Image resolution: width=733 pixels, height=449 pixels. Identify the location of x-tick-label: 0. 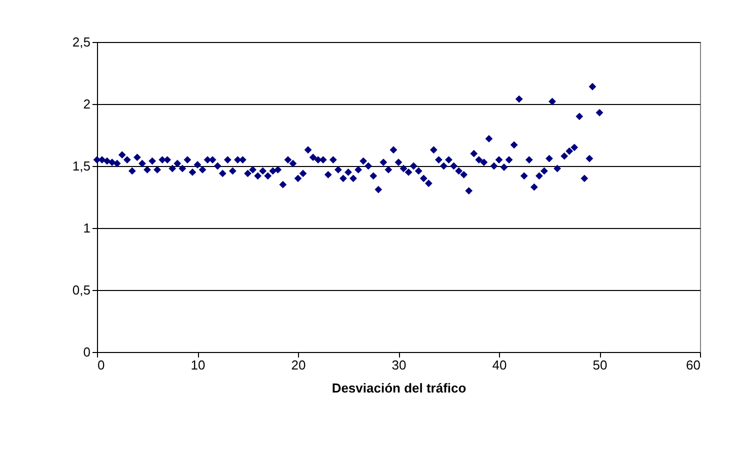
(101, 365).